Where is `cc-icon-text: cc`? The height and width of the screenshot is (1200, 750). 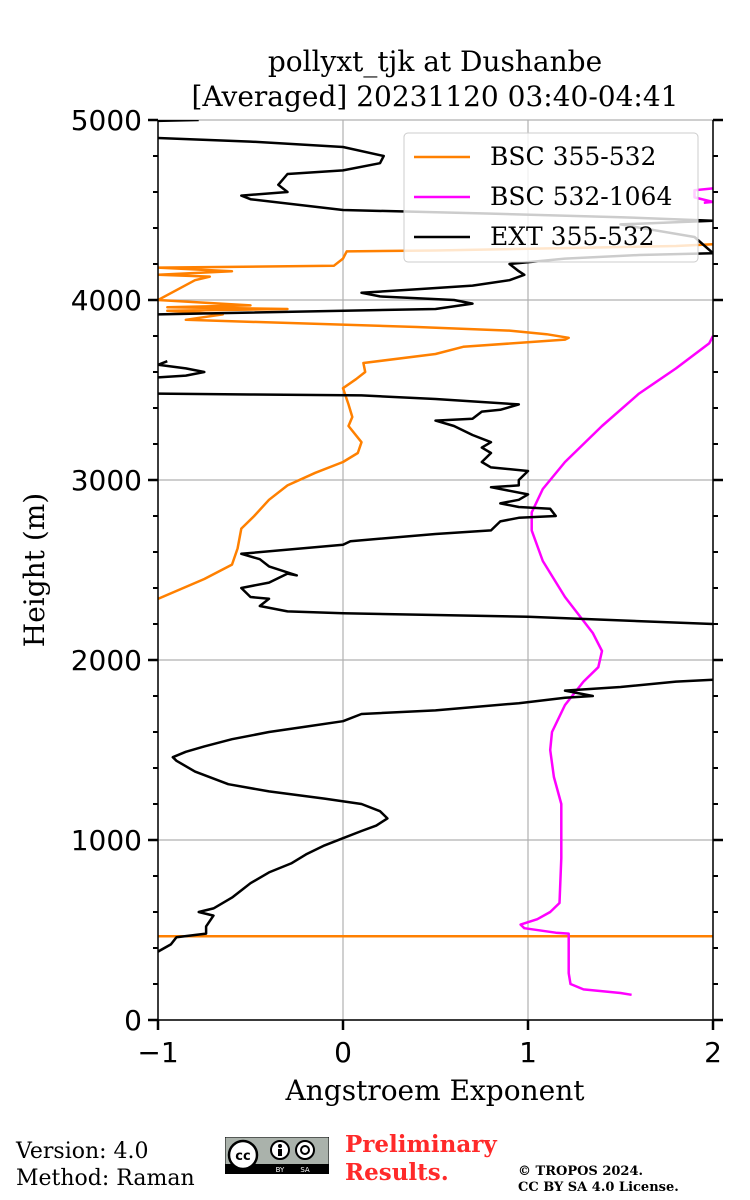
cc-icon-text: cc is located at coordinates (242, 1156).